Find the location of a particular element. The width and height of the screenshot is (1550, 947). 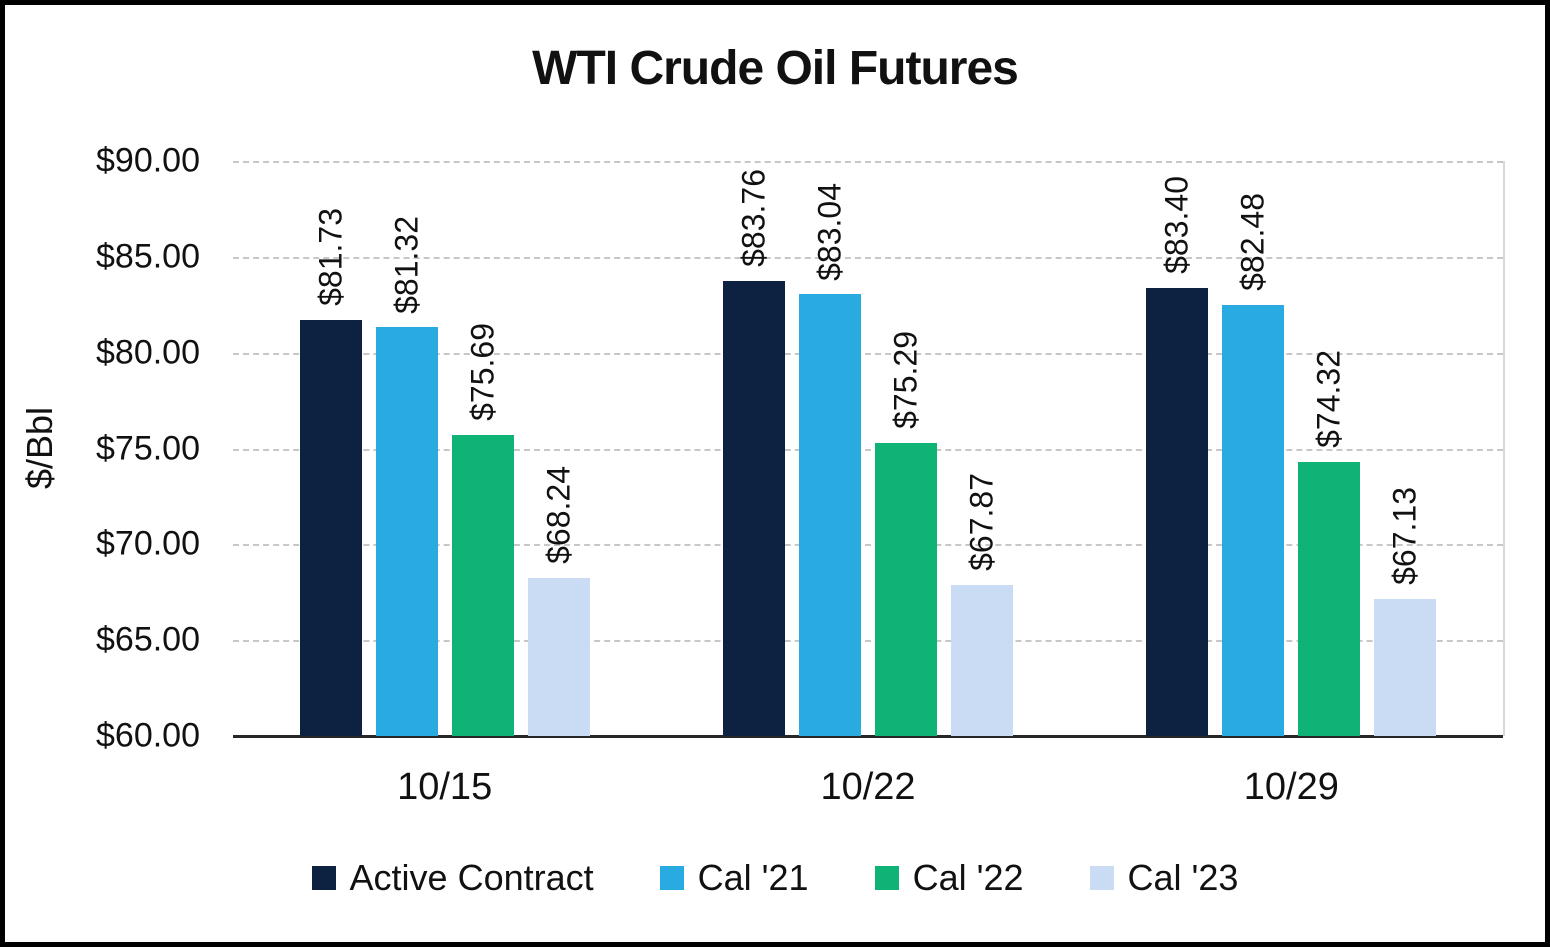

bar-value-label: $74.32 is located at coordinates (1328, 398).